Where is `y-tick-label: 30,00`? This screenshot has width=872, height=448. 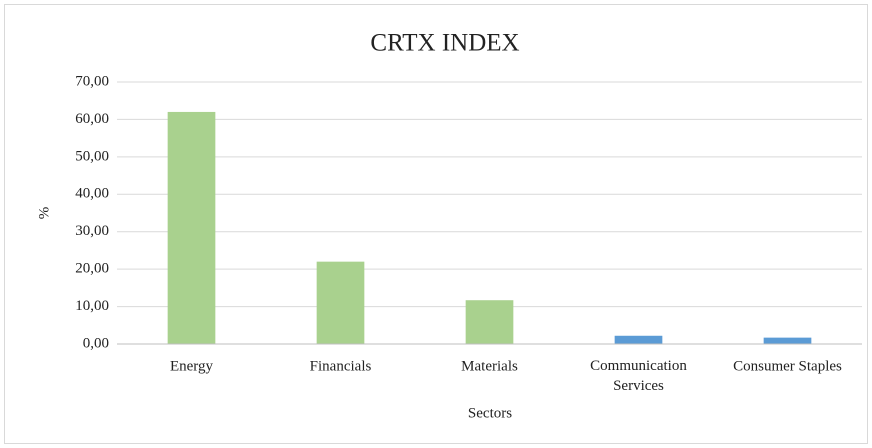 y-tick-label: 30,00 is located at coordinates (92, 231).